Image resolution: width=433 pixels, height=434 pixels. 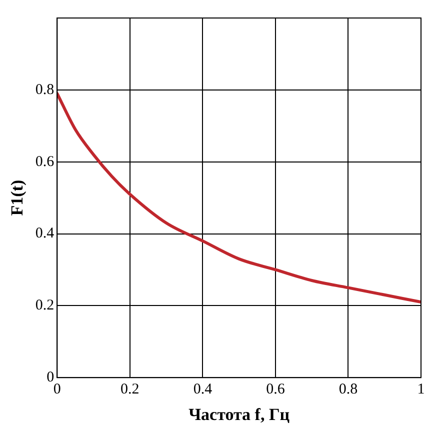 I want to click on x-tick-label: 0.4, so click(x=203, y=390).